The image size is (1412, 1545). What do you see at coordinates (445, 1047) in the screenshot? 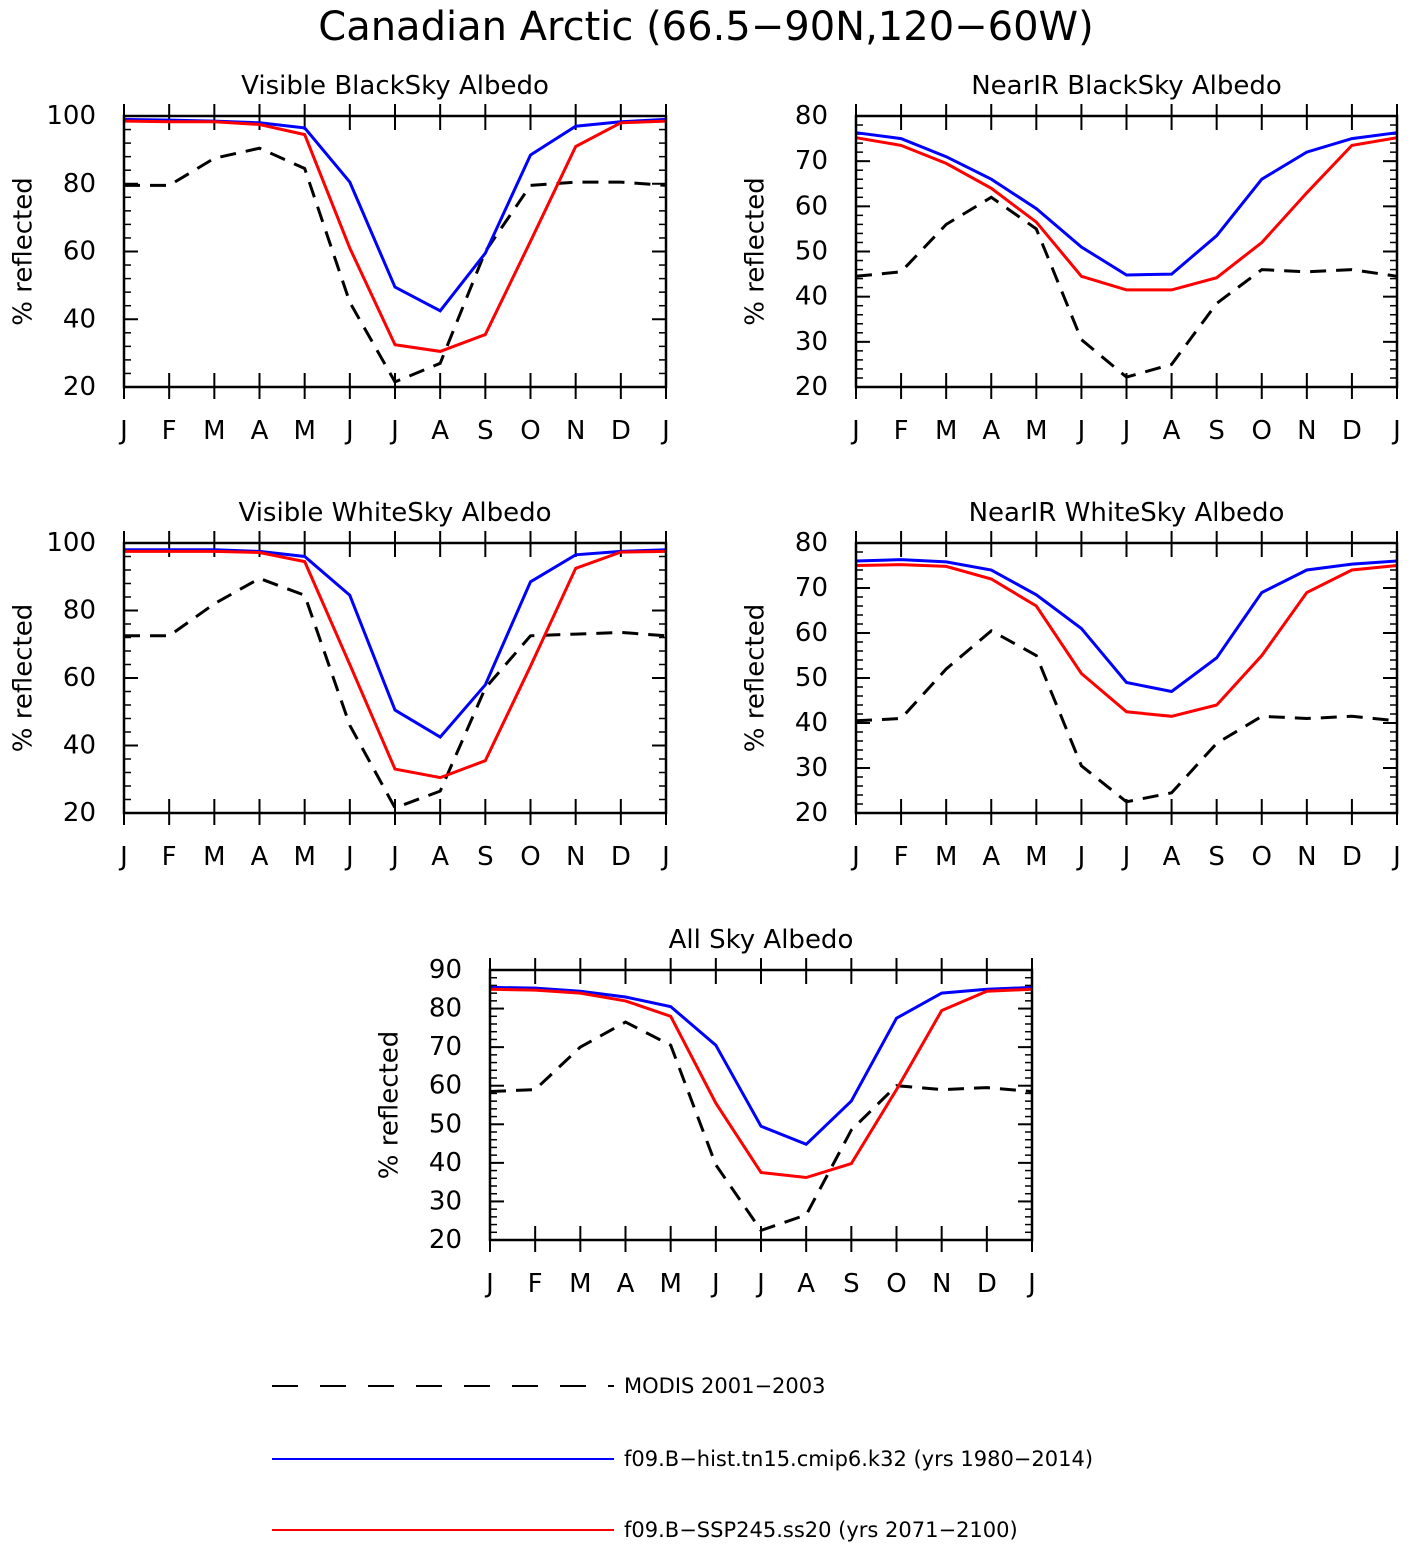
I see `y-tick-label: 70` at bounding box center [445, 1047].